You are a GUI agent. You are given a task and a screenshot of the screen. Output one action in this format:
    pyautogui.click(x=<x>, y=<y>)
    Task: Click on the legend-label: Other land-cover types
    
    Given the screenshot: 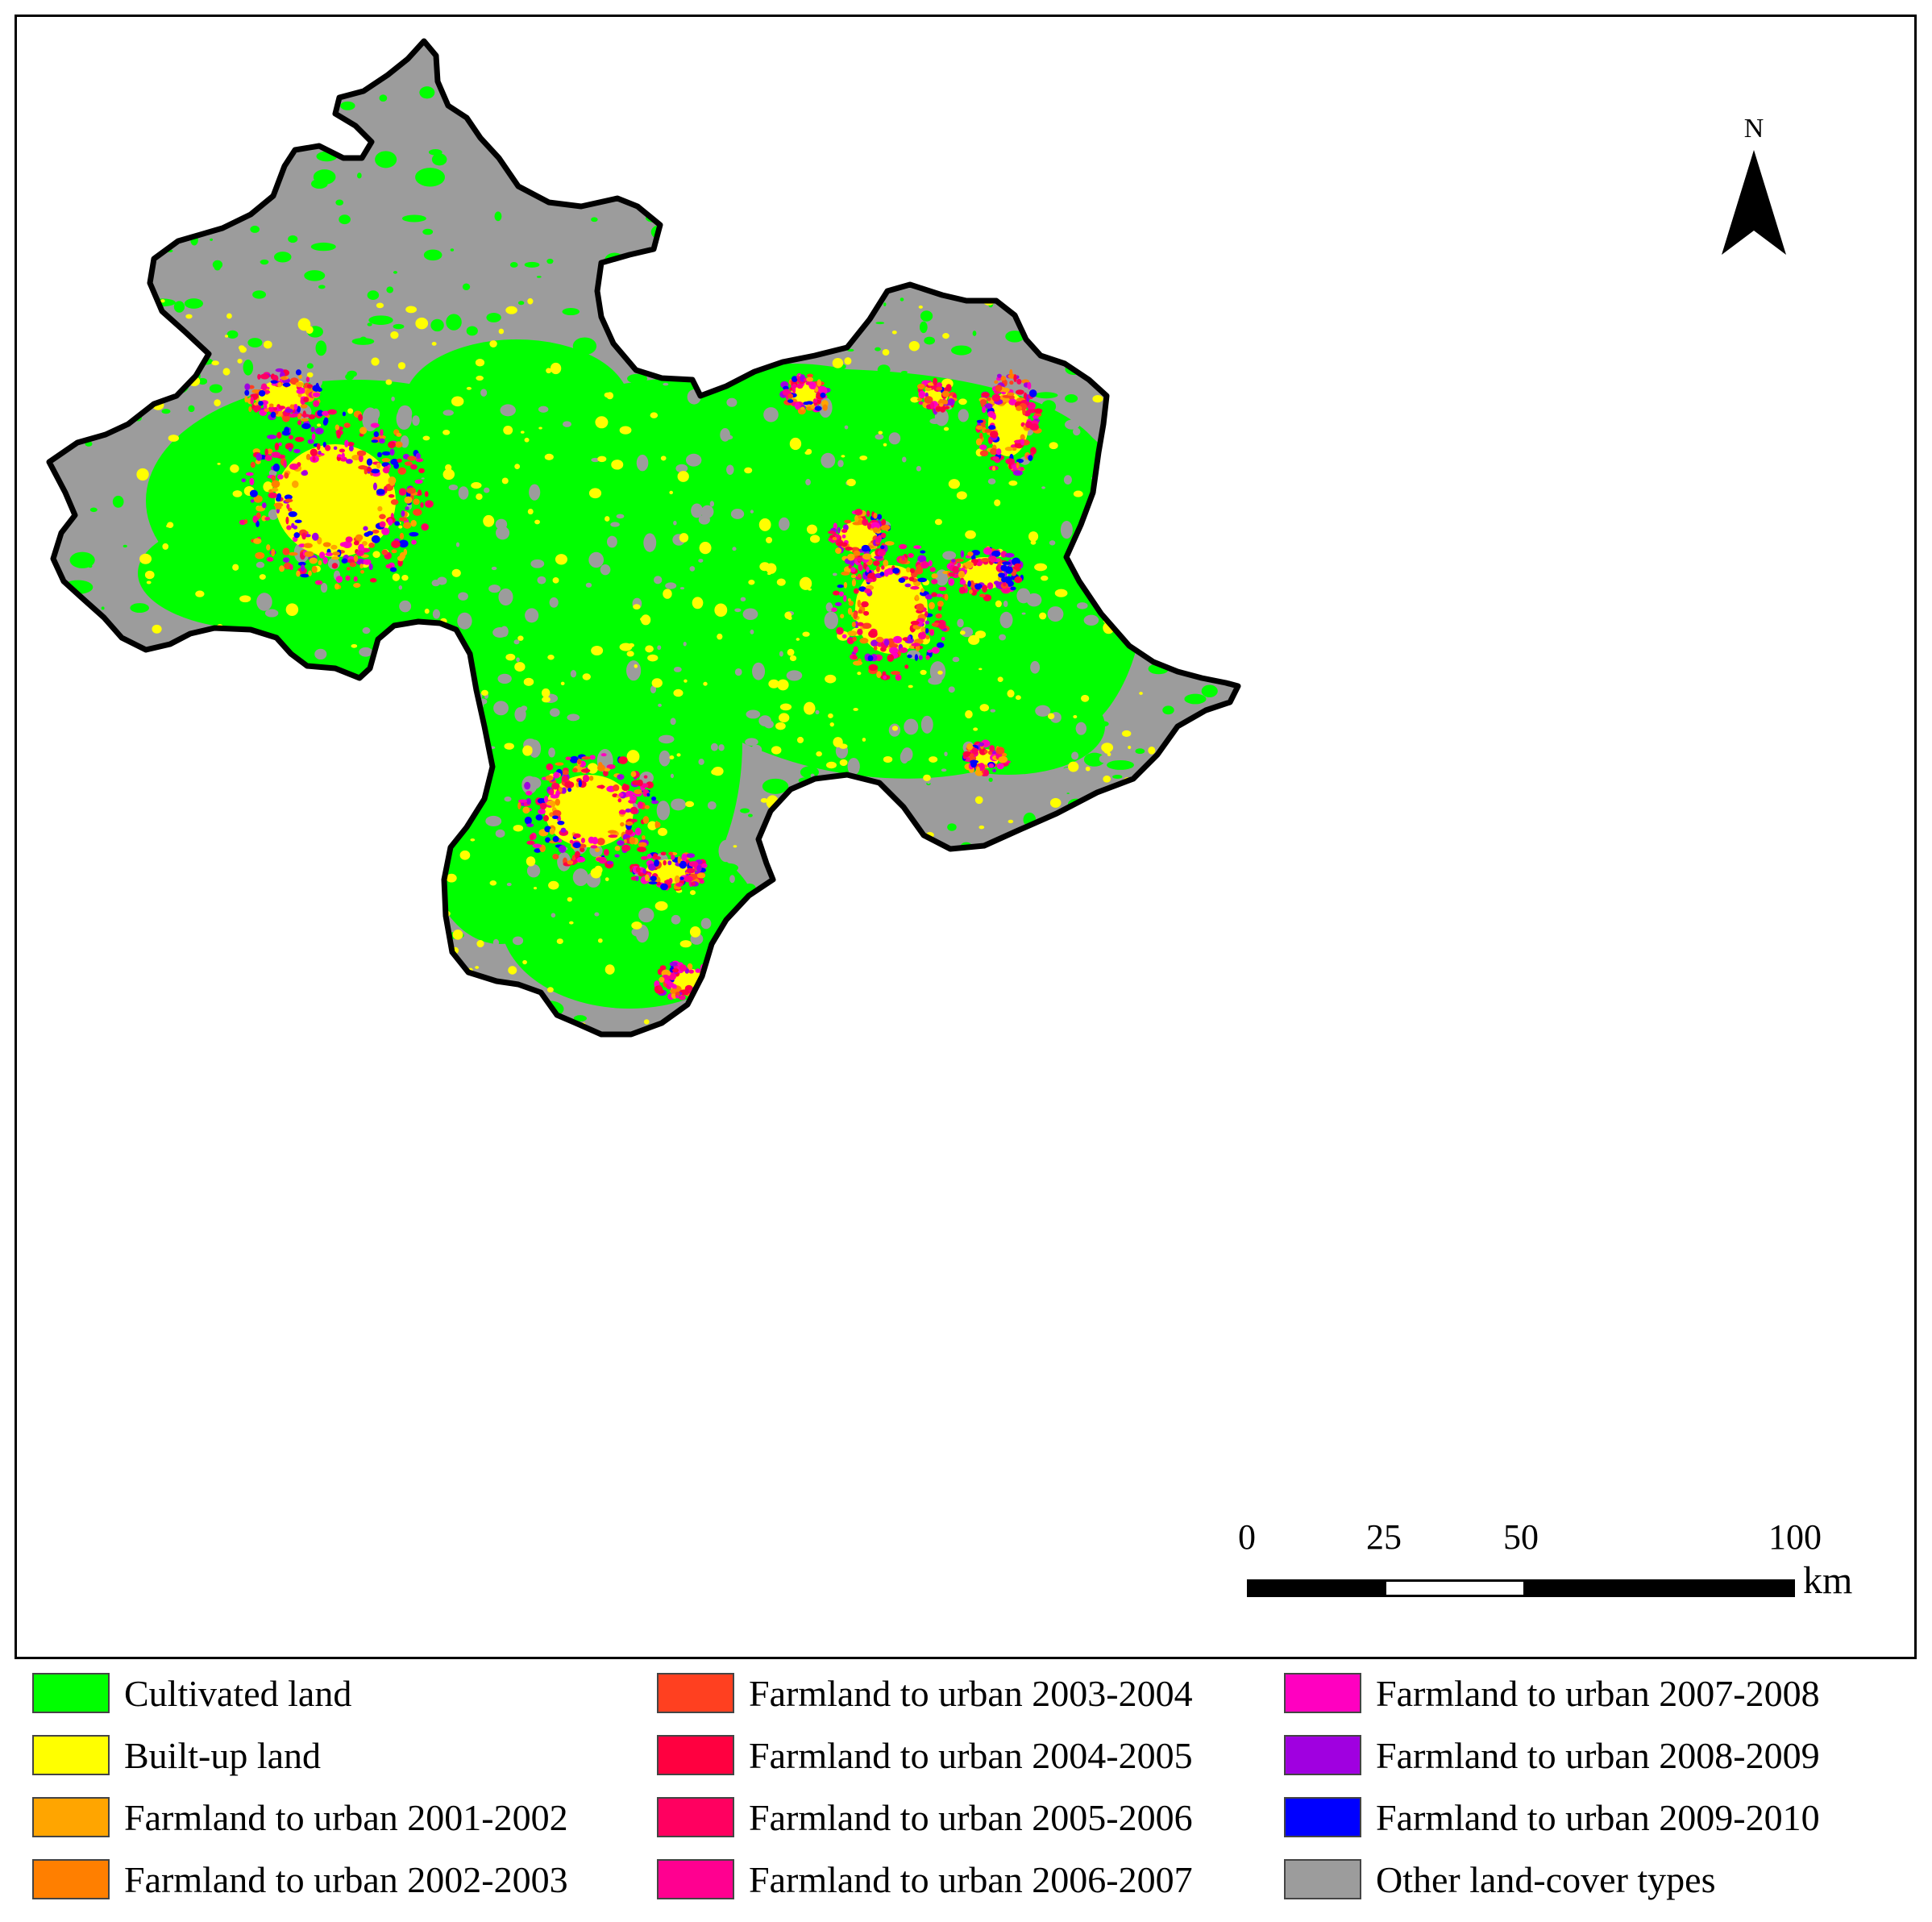 What is the action you would take?
    pyautogui.click(x=1546, y=1879)
    